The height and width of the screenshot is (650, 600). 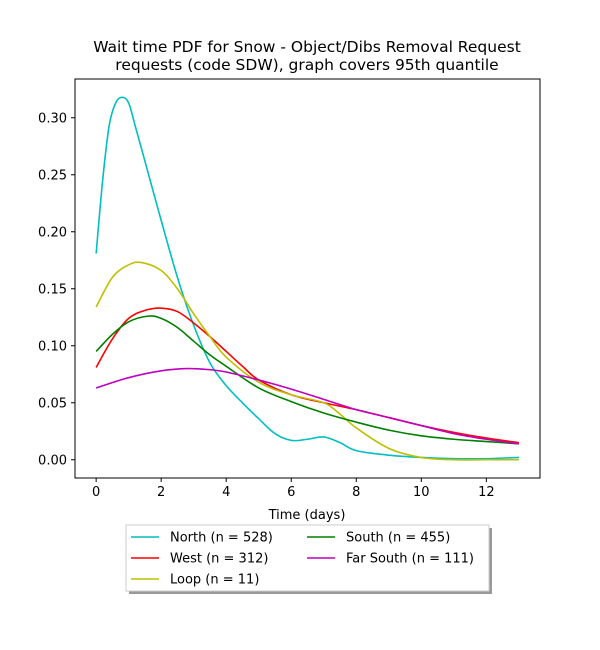 I want to click on y-axis: 0.00 0.05 0.10 0.15 0.20 0.25 0.30, so click(x=56, y=289).